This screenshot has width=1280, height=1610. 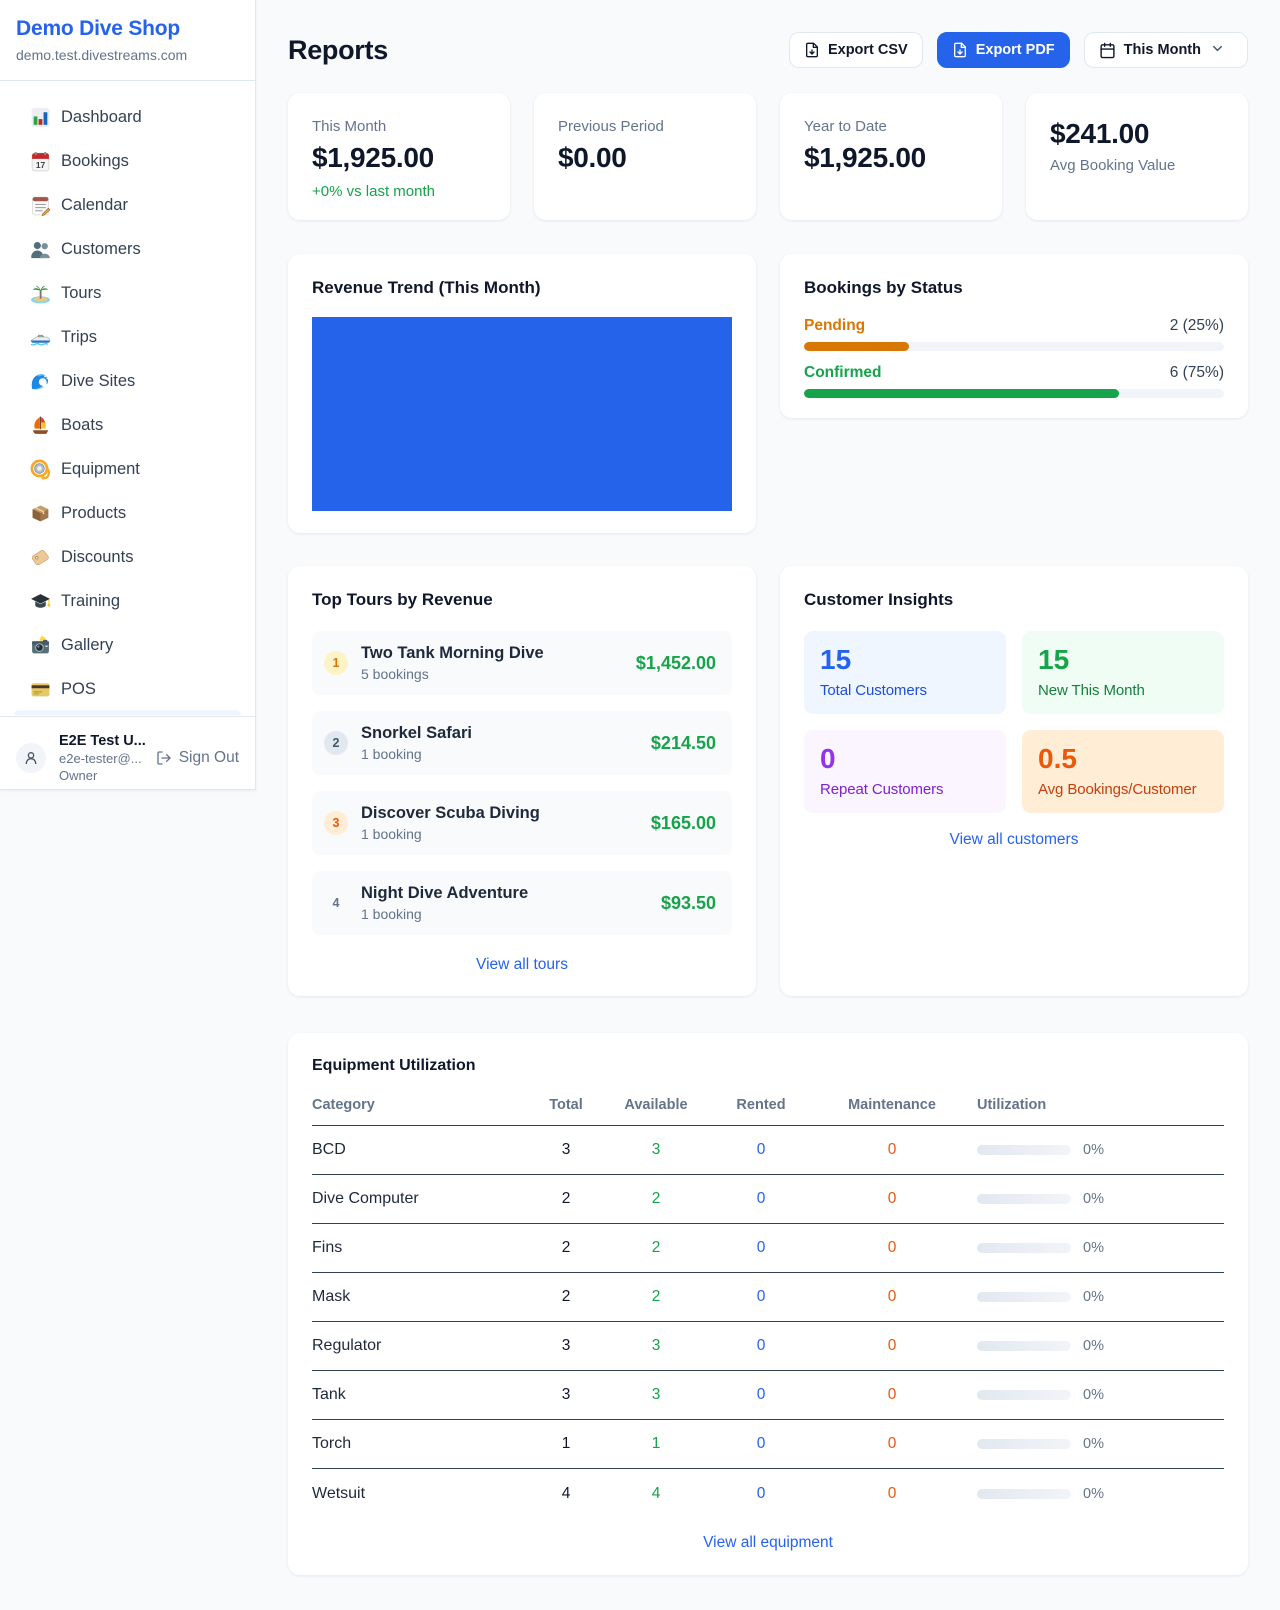 What do you see at coordinates (41, 164) in the screenshot?
I see `svg-text: 17` at bounding box center [41, 164].